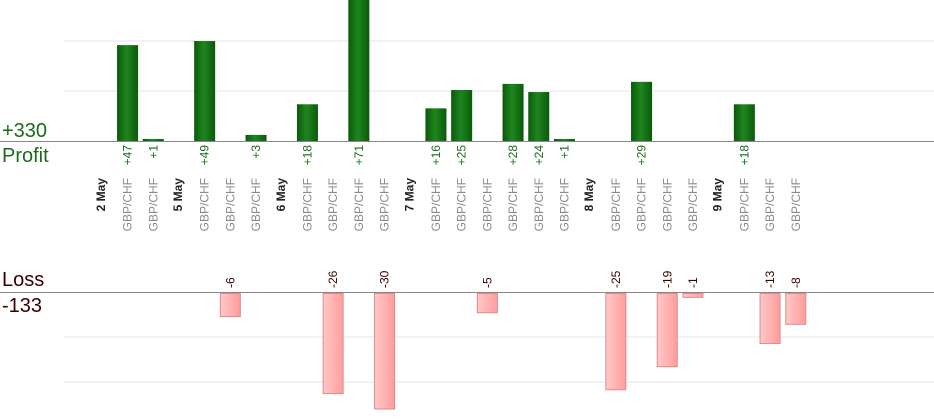 Image resolution: width=934 pixels, height=420 pixels. I want to click on loss-value-label: -8, so click(796, 282).